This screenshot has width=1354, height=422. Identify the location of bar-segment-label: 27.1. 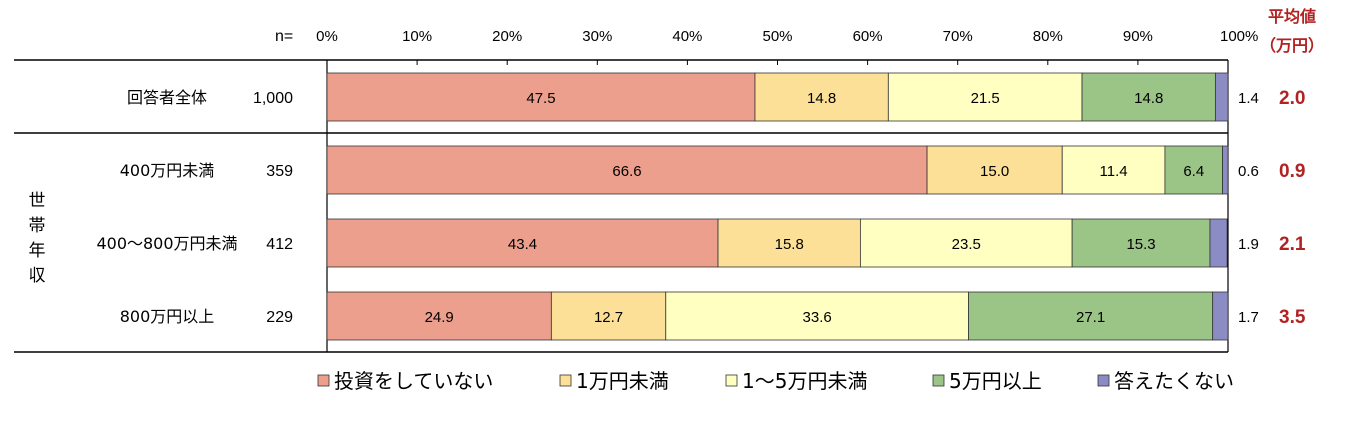
(1090, 317).